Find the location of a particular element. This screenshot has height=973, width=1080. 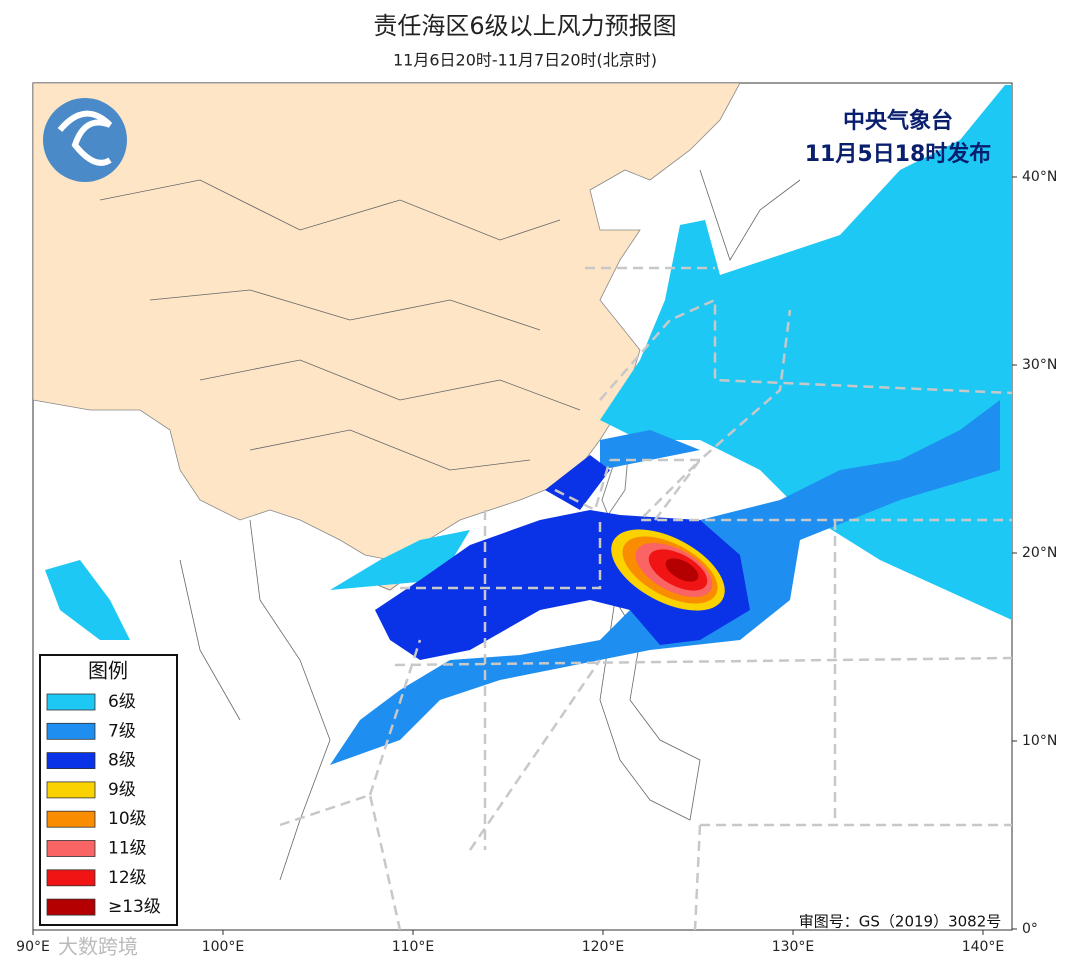

subtitle: 11月6日20时-11月7日20时(北京时) is located at coordinates (525, 60).